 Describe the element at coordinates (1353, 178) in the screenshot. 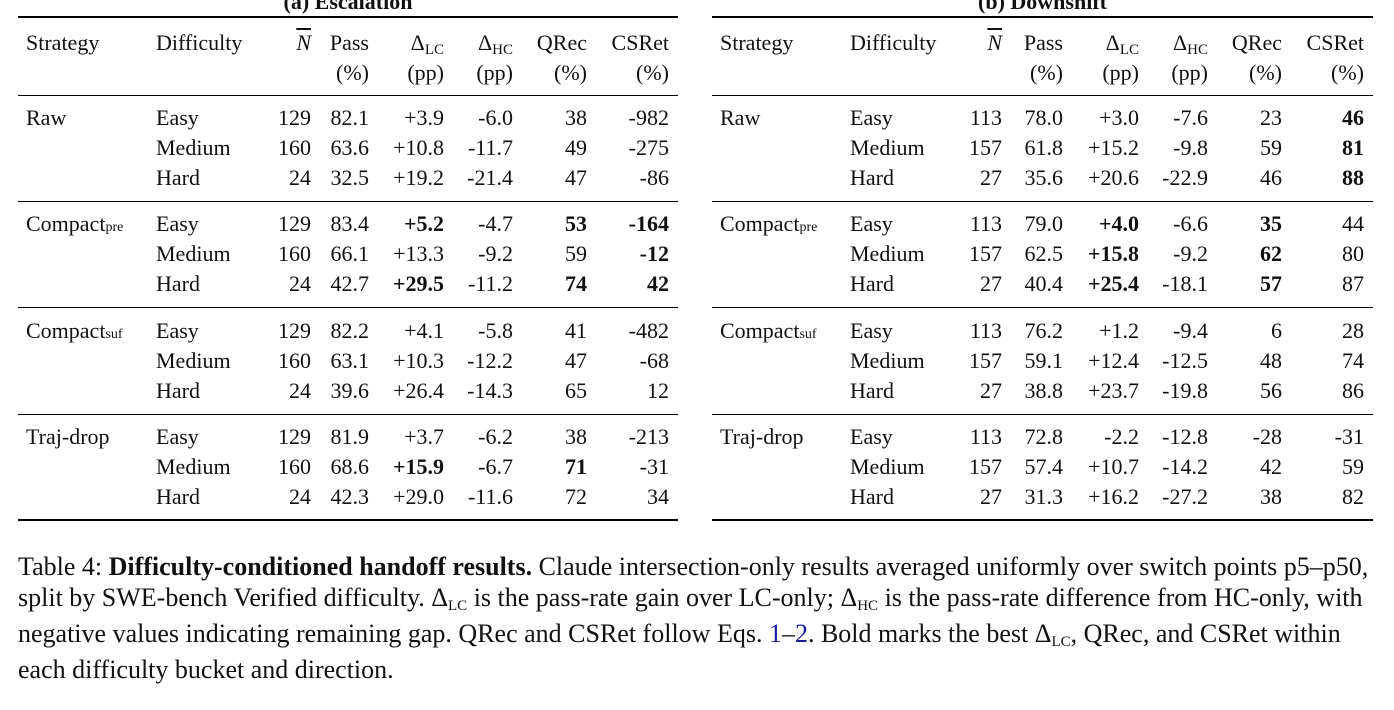

I see `cell-csret: 88` at that location.